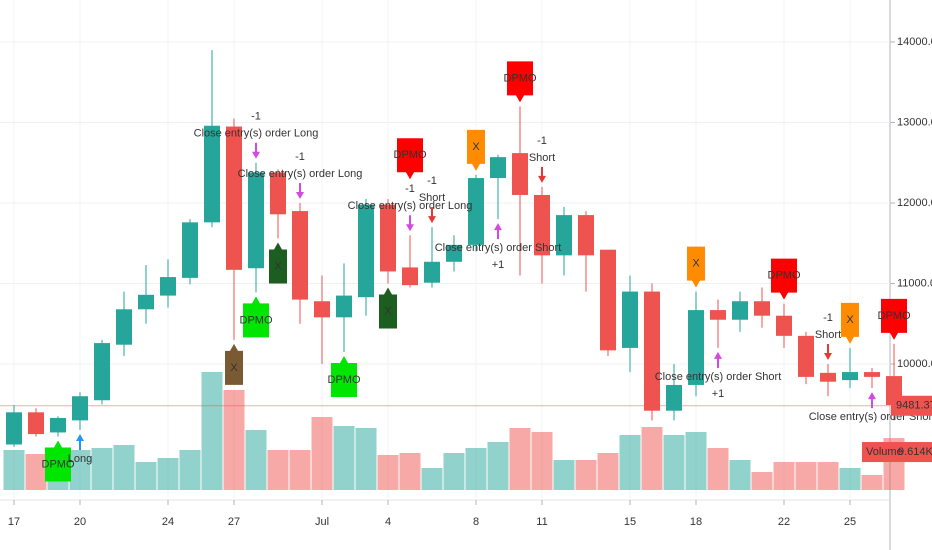 The height and width of the screenshot is (550, 932). Describe the element at coordinates (234, 522) in the screenshot. I see `x-tick-label: 27` at that location.